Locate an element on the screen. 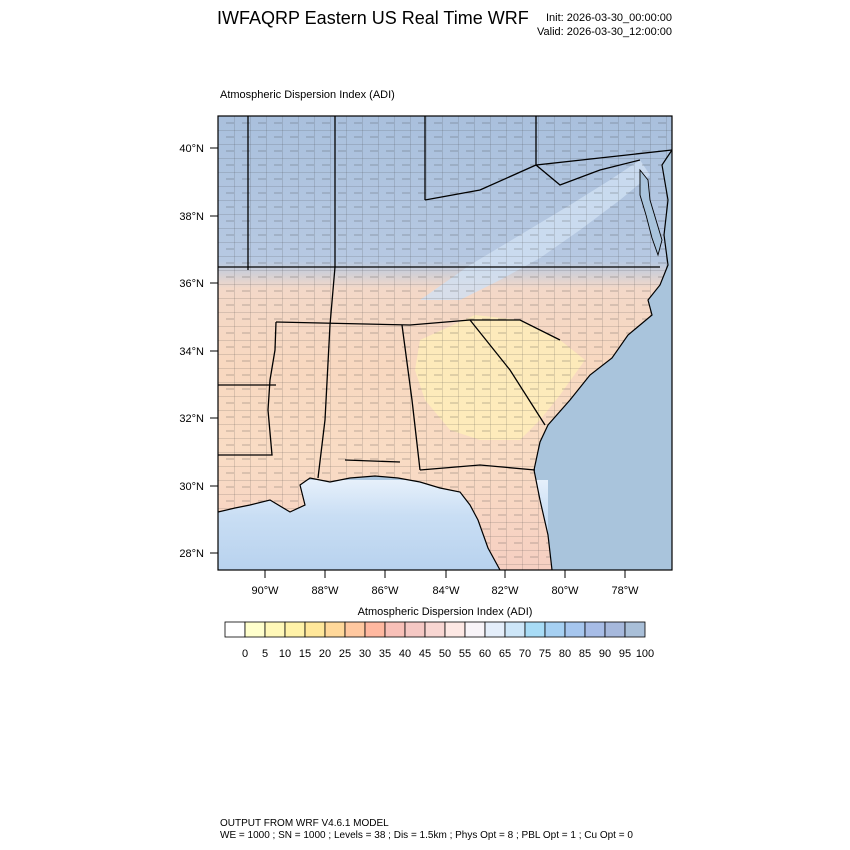 Image resolution: width=850 pixels, height=850 pixels. colorbar-label: 25 is located at coordinates (345, 654).